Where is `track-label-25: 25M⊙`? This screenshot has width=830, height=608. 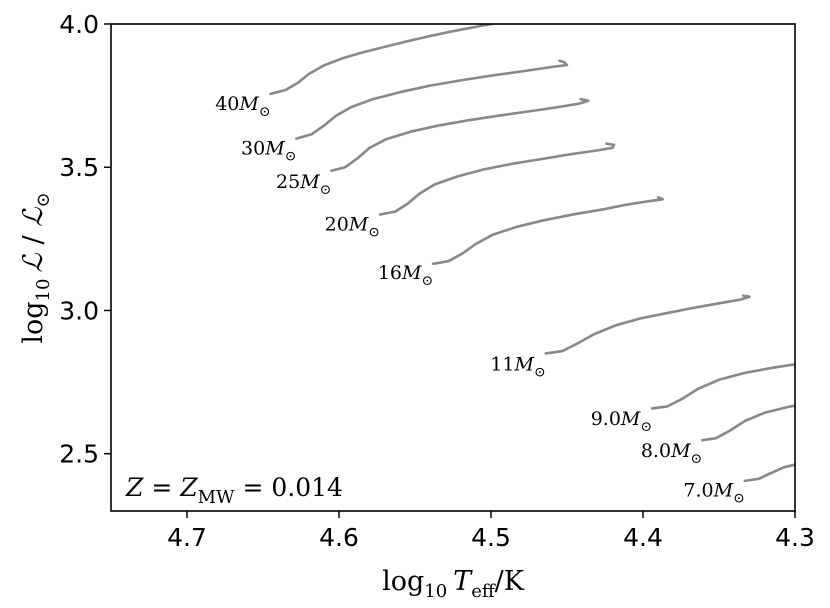 track-label-25: 25M⊙ is located at coordinates (303, 184).